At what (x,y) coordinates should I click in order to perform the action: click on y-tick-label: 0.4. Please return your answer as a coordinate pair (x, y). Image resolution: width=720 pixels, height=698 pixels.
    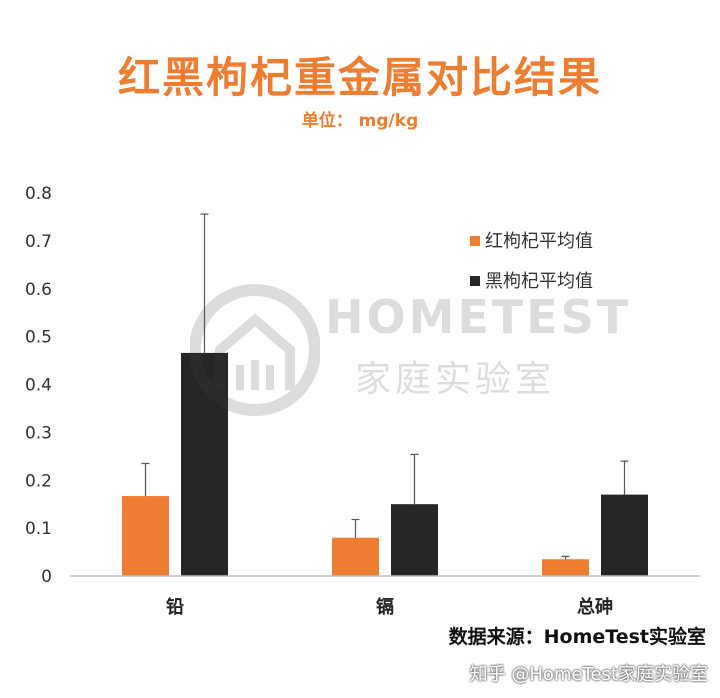
    Looking at the image, I should click on (38, 386).